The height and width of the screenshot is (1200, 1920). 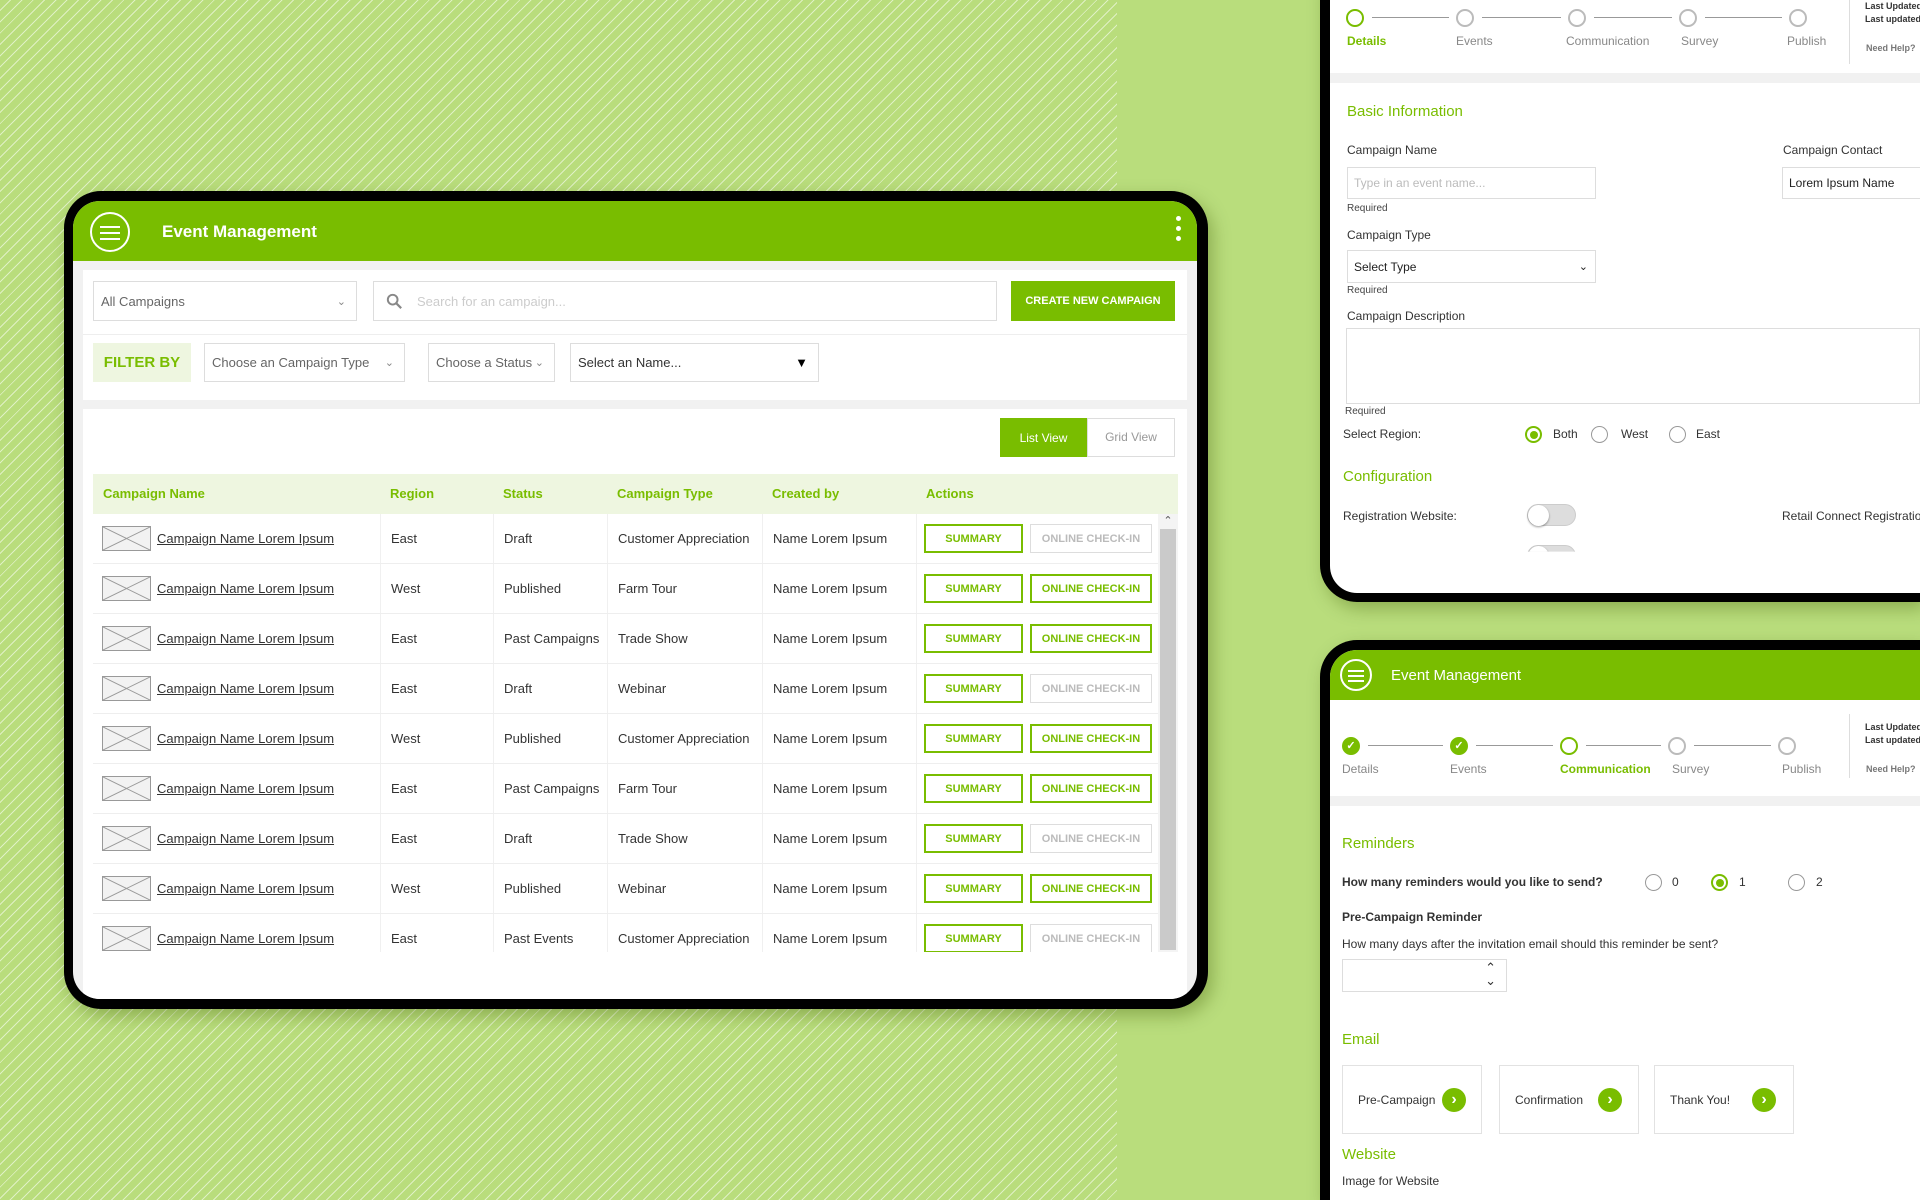 I want to click on status-select: Choose a Status ⌄, so click(x=491, y=362).